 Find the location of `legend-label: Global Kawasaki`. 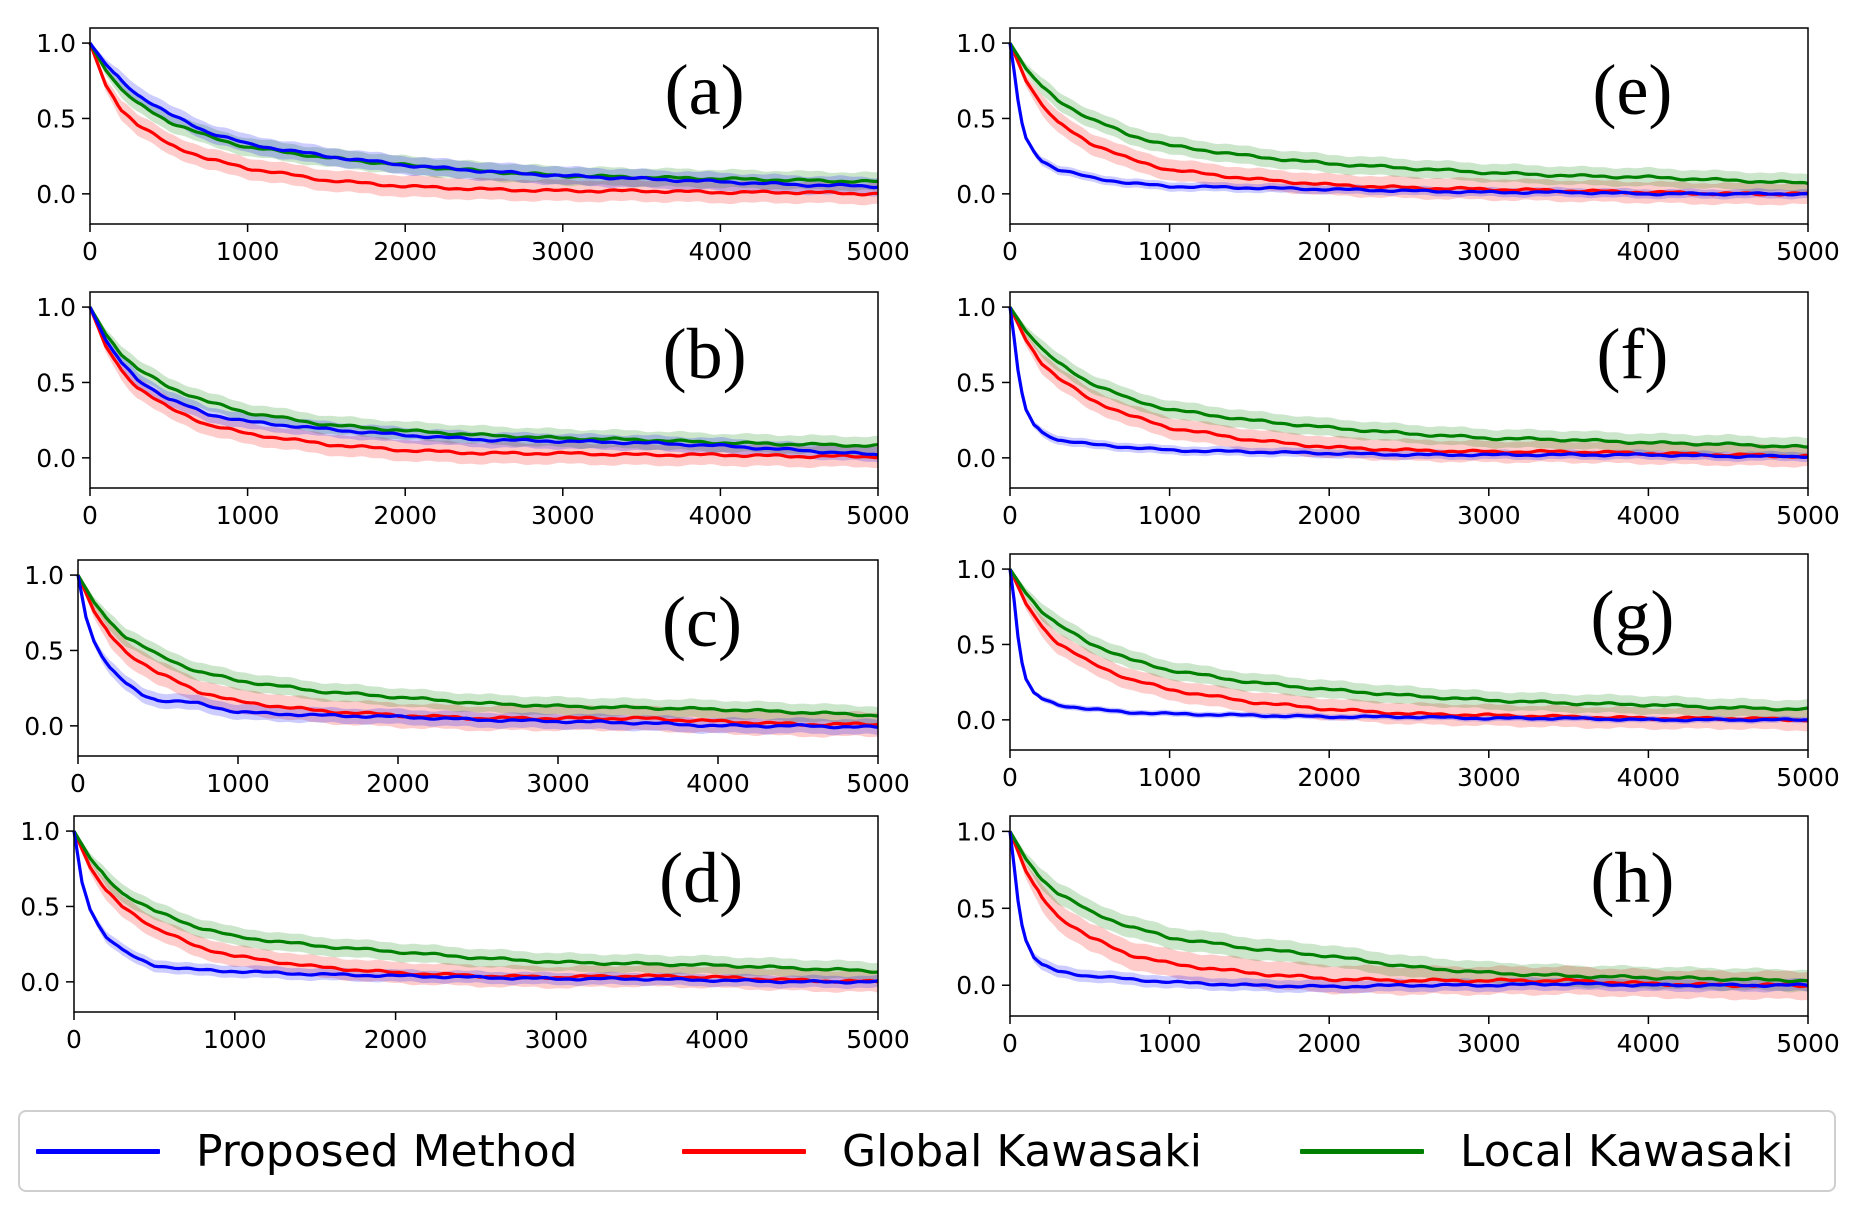

legend-label: Global Kawasaki is located at coordinates (1022, 1151).